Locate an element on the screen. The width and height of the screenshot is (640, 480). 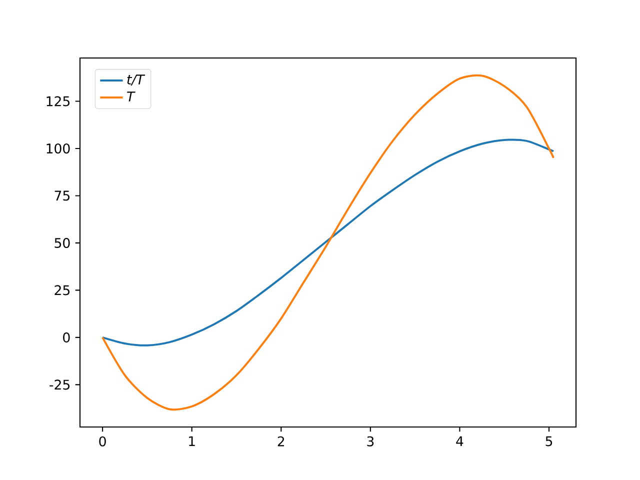
x-tick-label: 1 is located at coordinates (192, 441).